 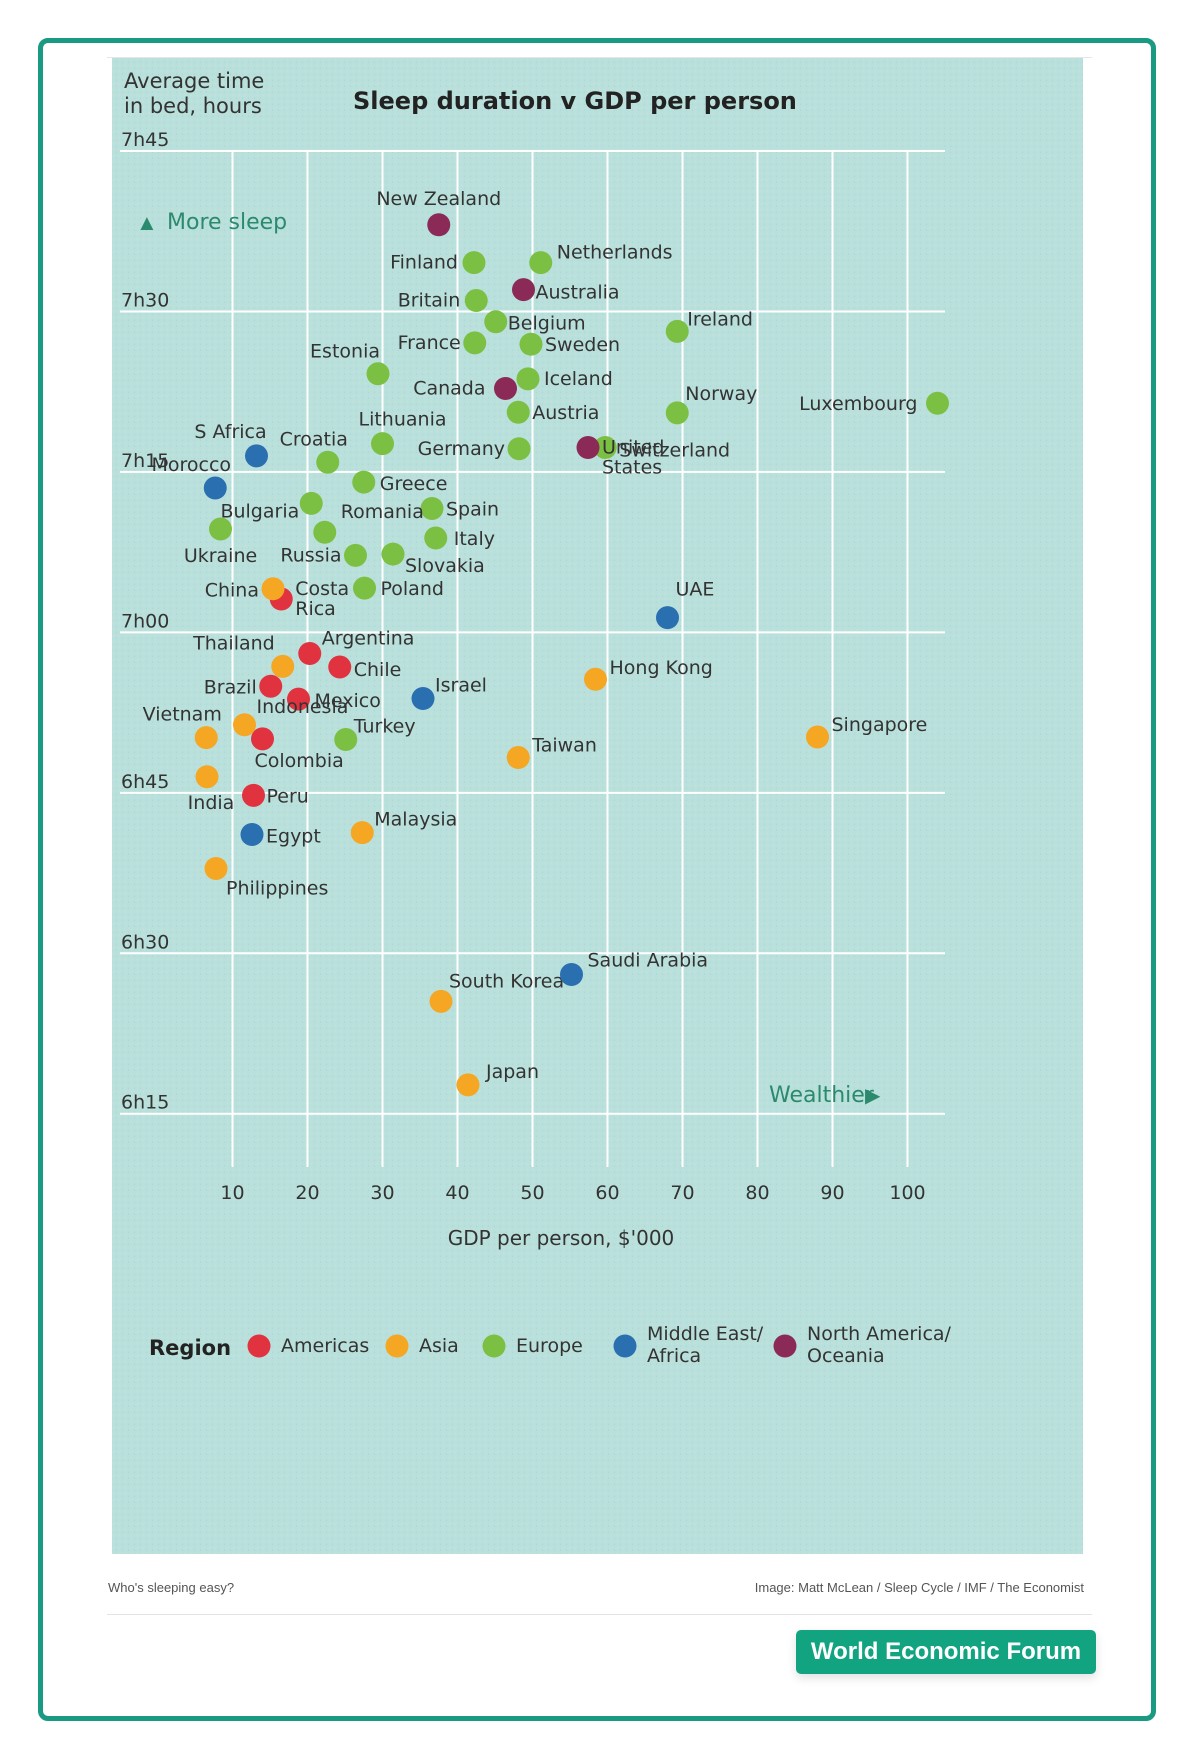 What do you see at coordinates (147, 222) in the screenshot?
I see `up-triangle-icon: ▲` at bounding box center [147, 222].